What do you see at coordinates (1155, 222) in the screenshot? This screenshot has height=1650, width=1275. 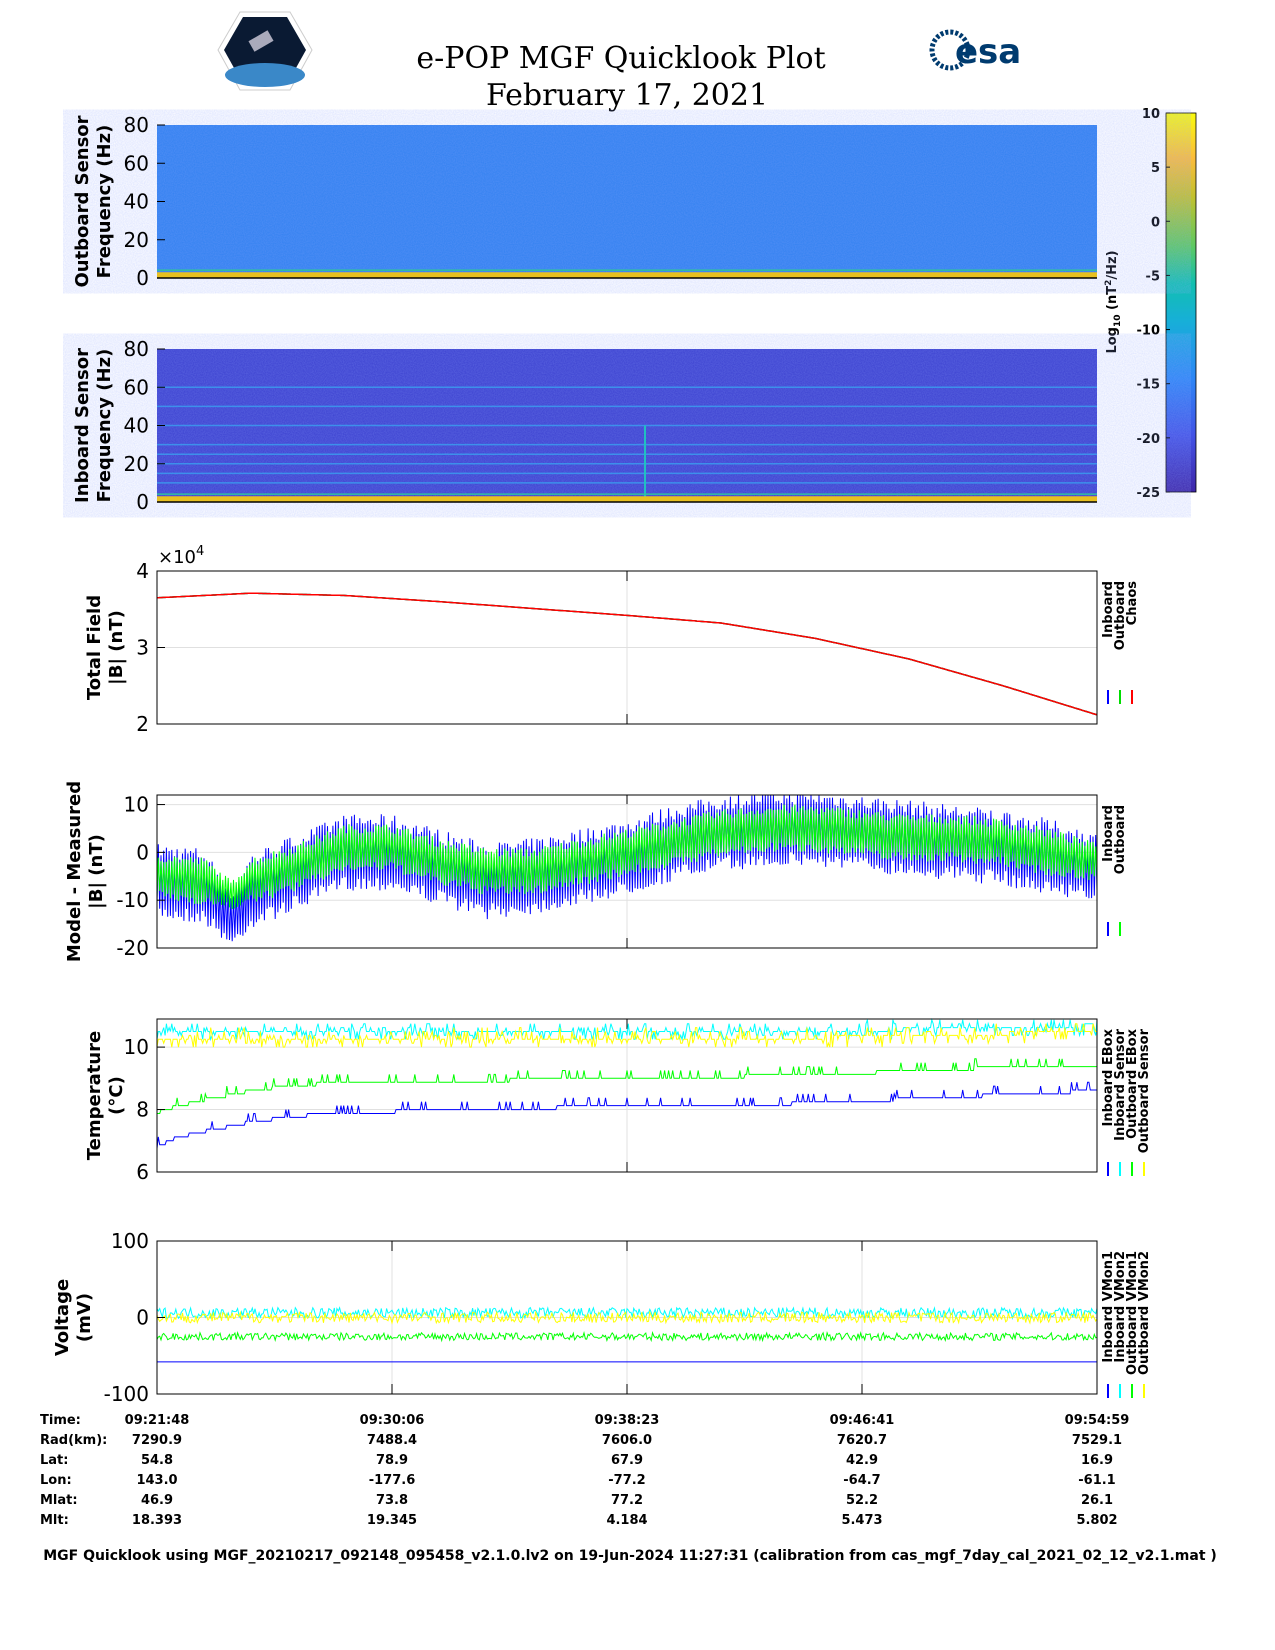 I see `colorbar-tick-label: 0` at bounding box center [1155, 222].